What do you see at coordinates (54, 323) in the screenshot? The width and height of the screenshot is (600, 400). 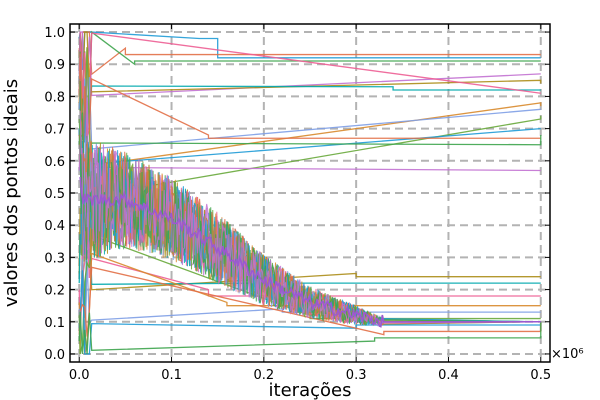 I see `y-tick-label: 0.1` at bounding box center [54, 323].